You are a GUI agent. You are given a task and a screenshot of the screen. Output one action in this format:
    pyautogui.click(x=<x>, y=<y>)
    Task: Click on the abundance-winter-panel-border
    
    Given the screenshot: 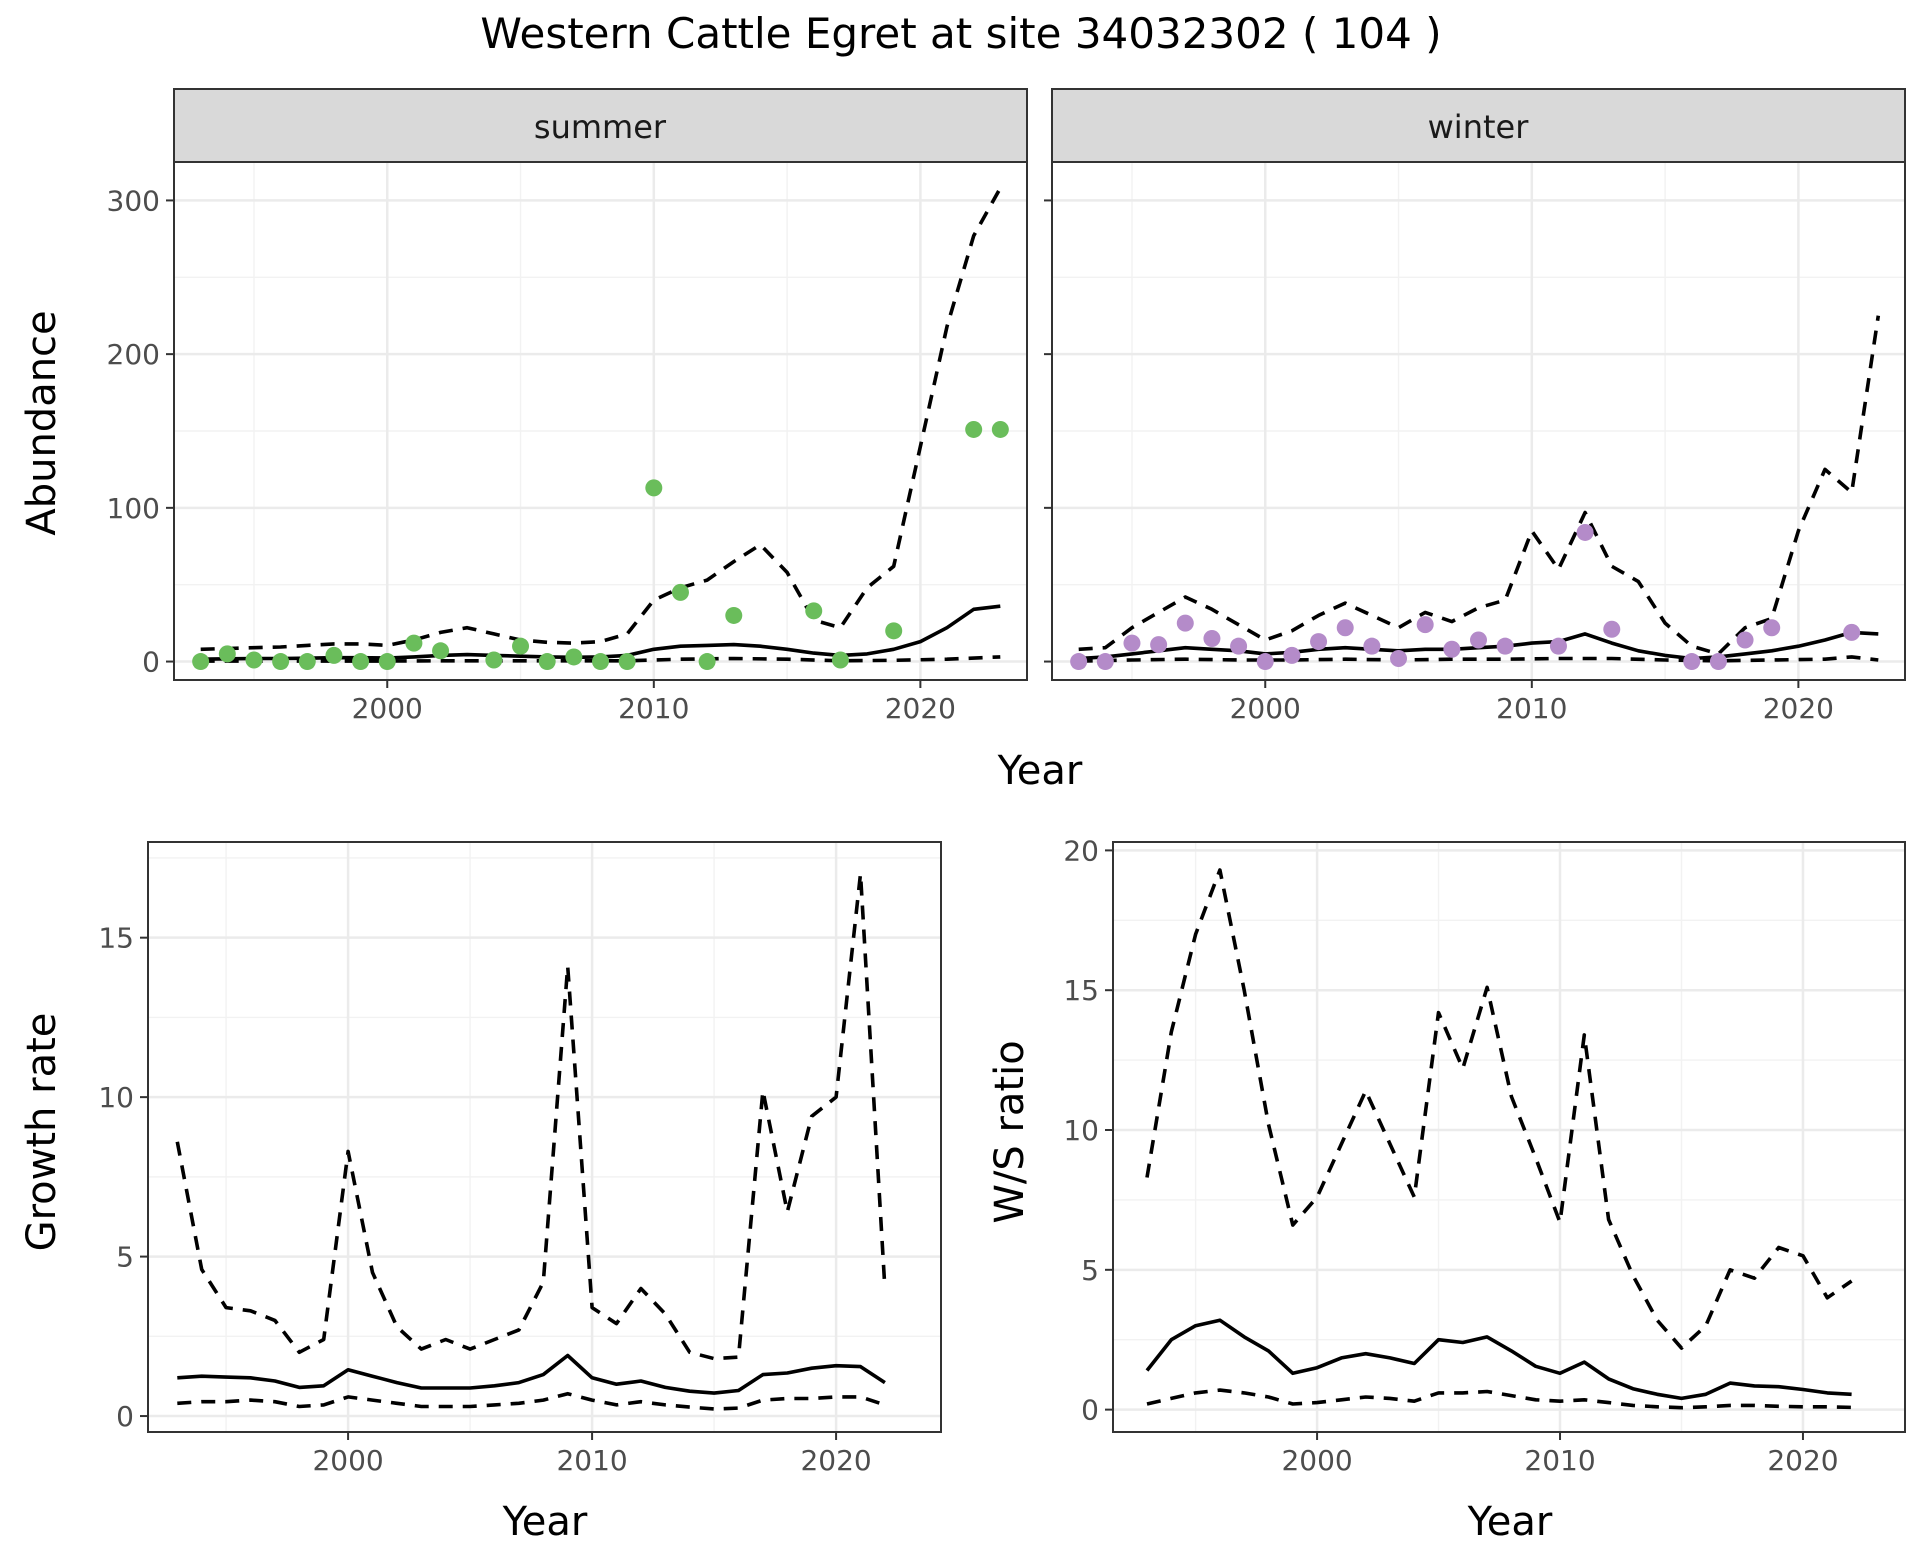 What is the action you would take?
    pyautogui.click(x=1478, y=421)
    